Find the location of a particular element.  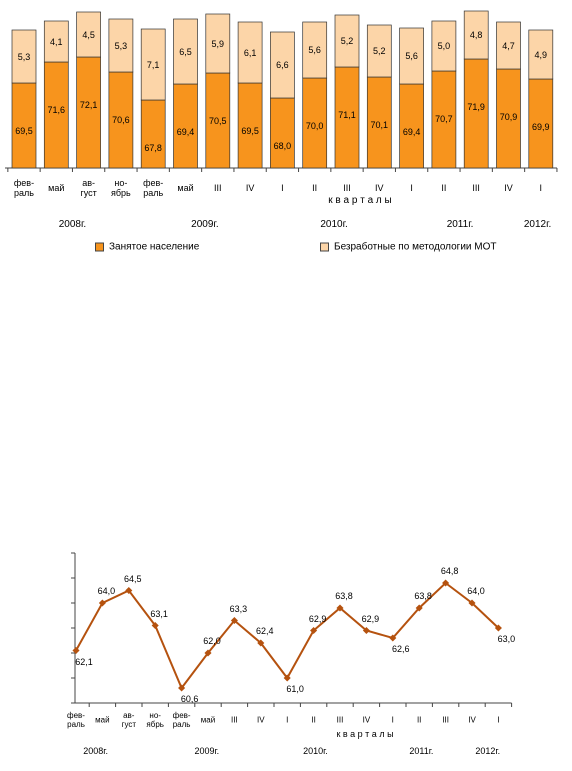

value-label: 64,8 is located at coordinates (449, 571).